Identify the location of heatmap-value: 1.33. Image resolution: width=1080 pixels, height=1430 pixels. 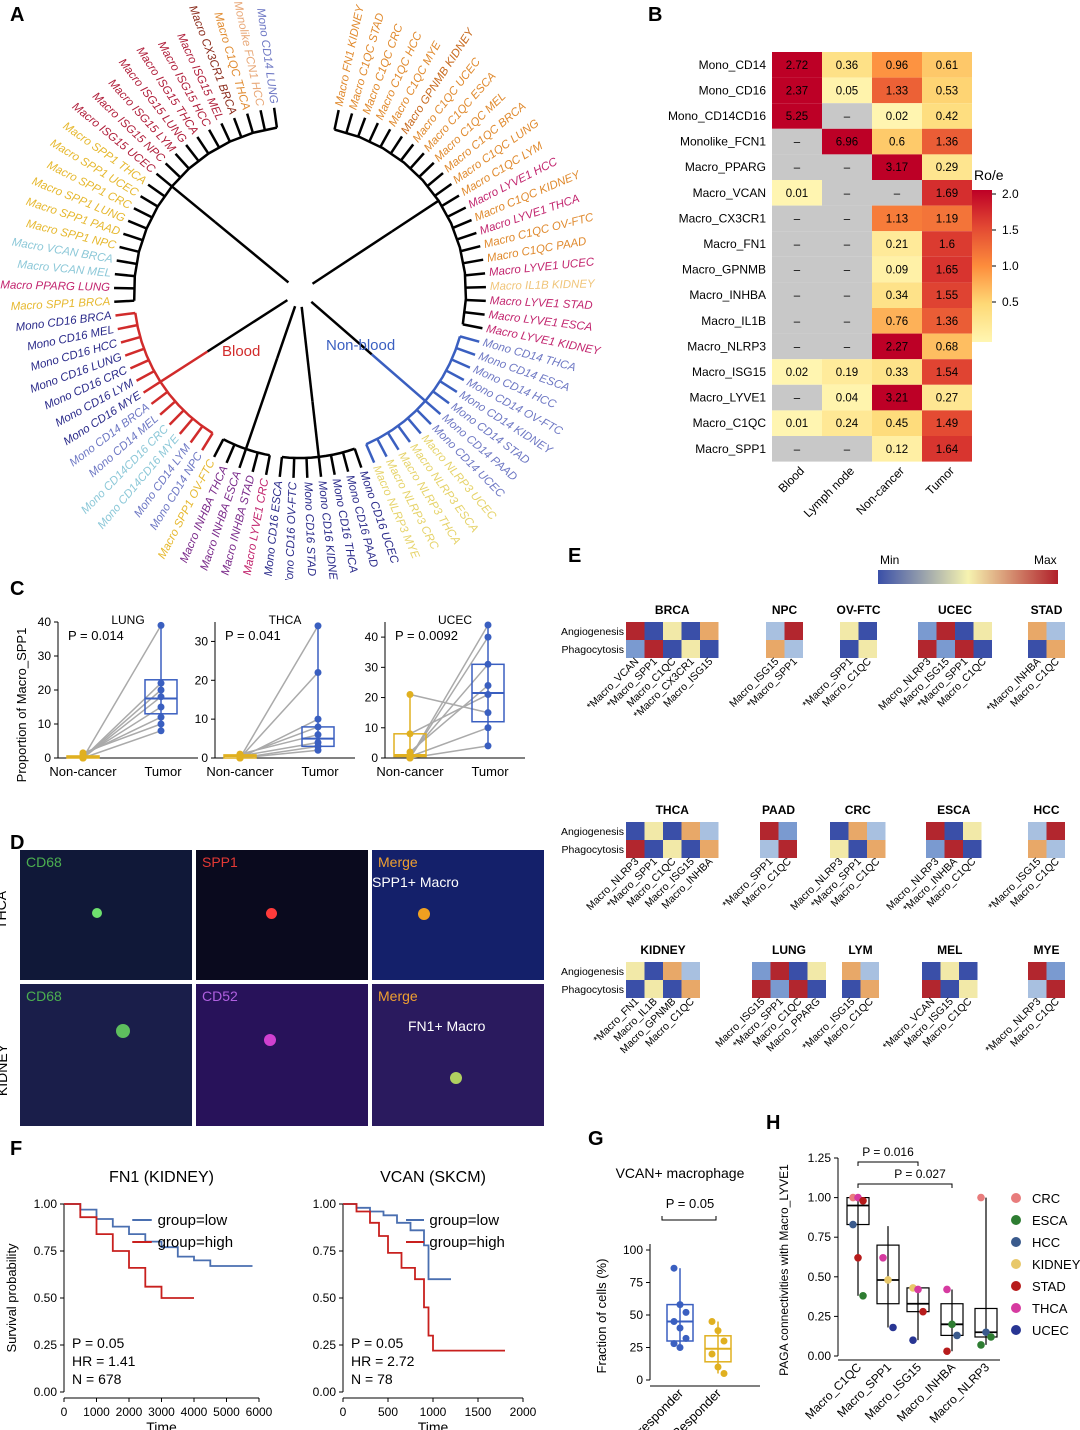
(897, 91).